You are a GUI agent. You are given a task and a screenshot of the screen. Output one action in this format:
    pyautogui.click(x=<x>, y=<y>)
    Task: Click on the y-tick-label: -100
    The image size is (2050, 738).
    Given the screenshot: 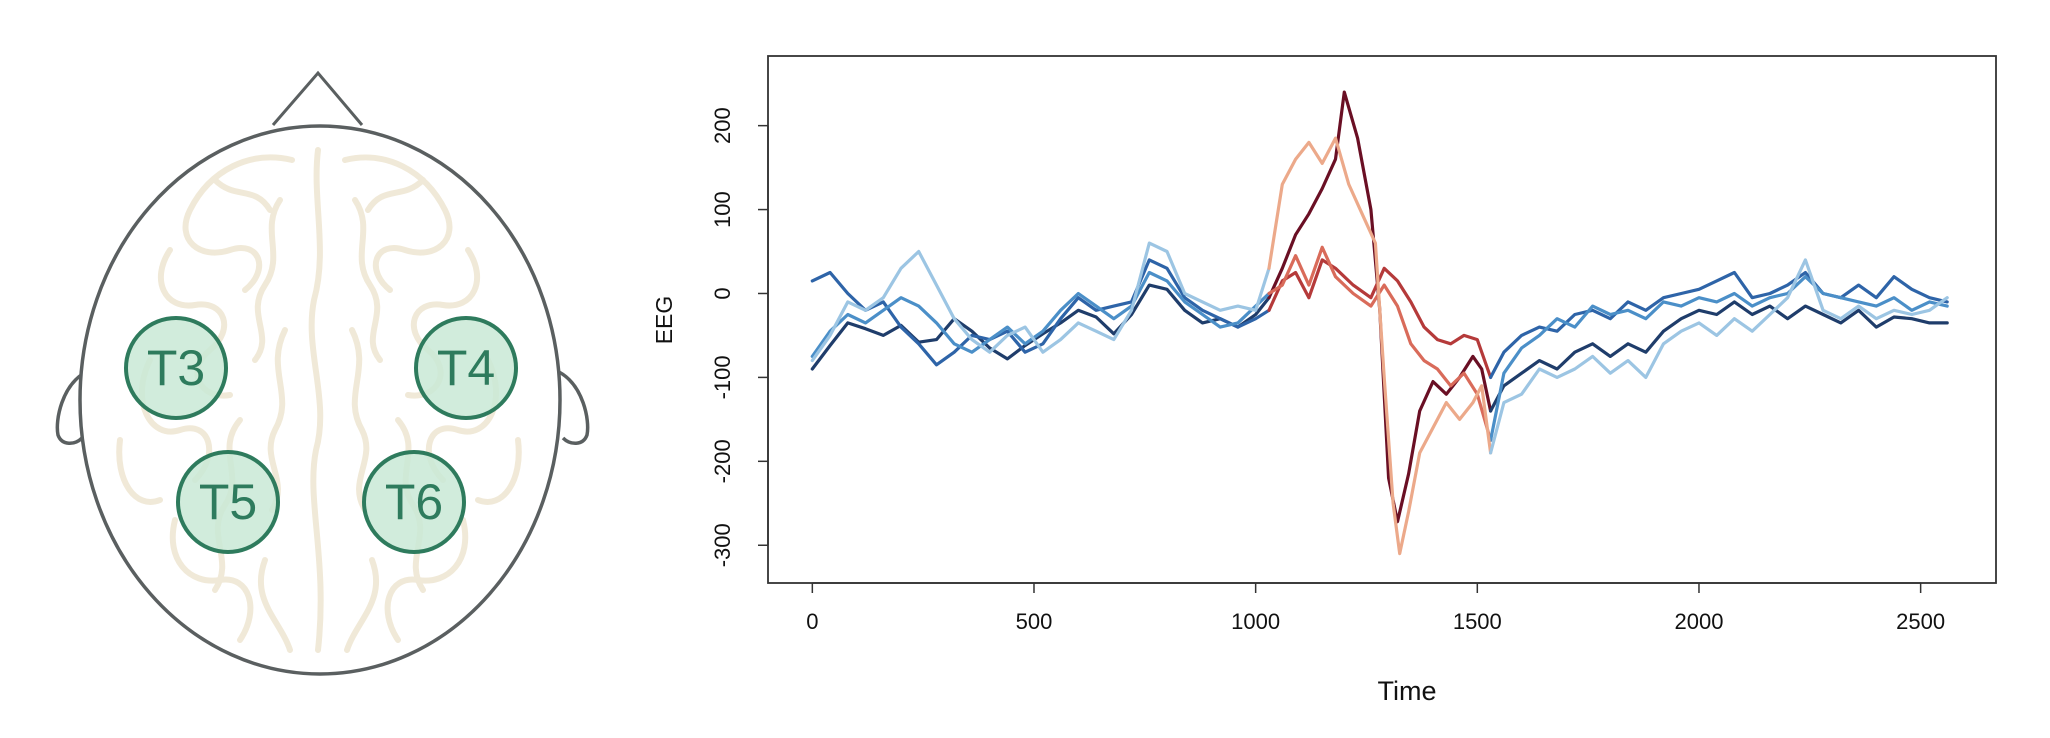 What is the action you would take?
    pyautogui.click(x=722, y=377)
    